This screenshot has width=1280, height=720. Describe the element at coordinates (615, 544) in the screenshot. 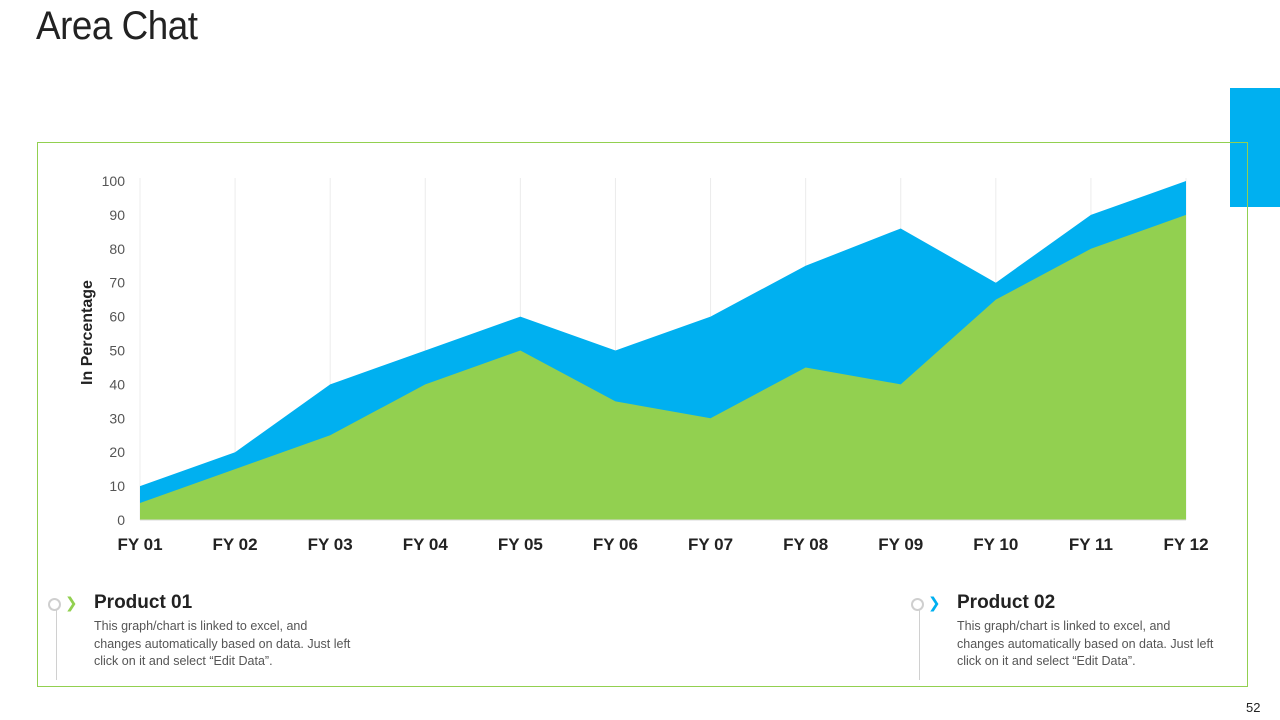

I see `x-tick-label: FY 06` at that location.